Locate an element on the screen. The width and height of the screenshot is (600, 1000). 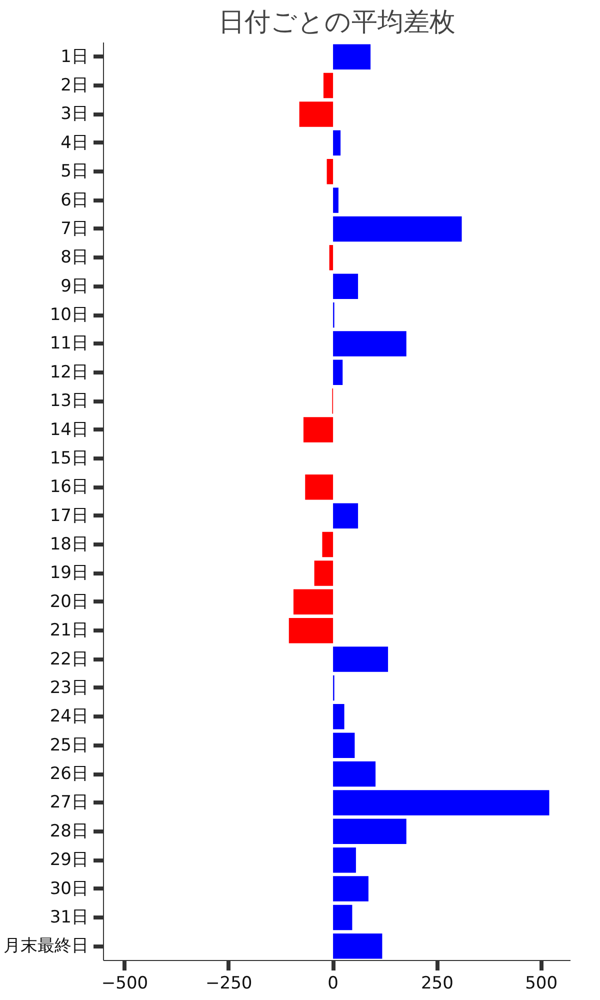
y-tick-label: 5日 is located at coordinates (74, 172).